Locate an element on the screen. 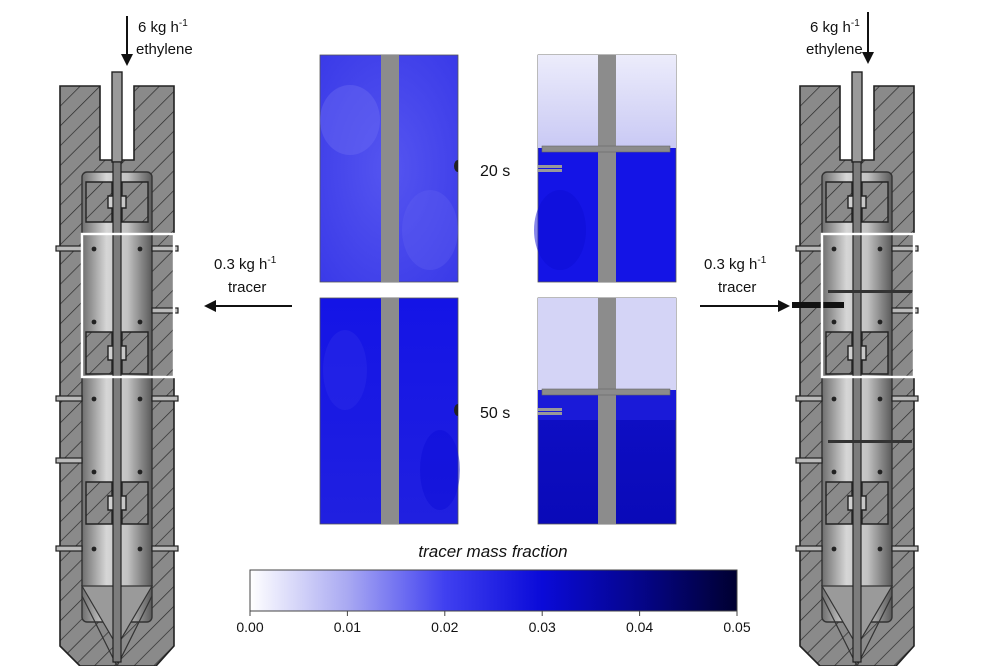 The height and width of the screenshot is (666, 1000). right-tracer-injector is located at coordinates (818, 305).